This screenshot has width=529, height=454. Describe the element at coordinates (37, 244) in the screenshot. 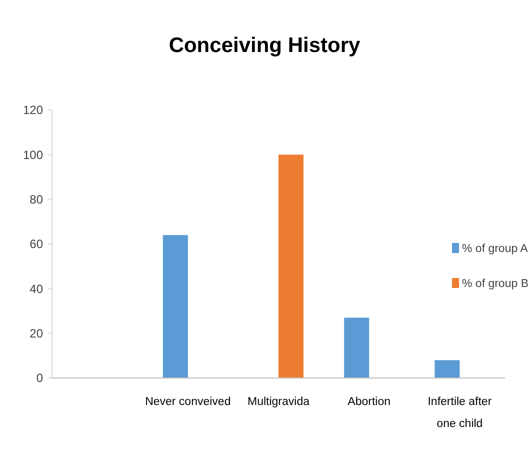

I see `y-tick-label: 60` at that location.